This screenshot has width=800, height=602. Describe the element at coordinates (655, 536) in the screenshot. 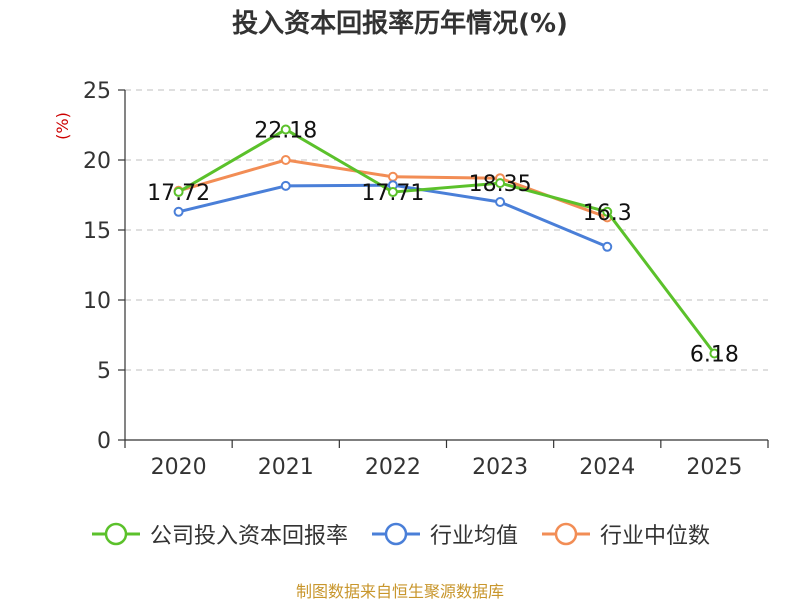

I see `legend-label: 行业中位数` at that location.